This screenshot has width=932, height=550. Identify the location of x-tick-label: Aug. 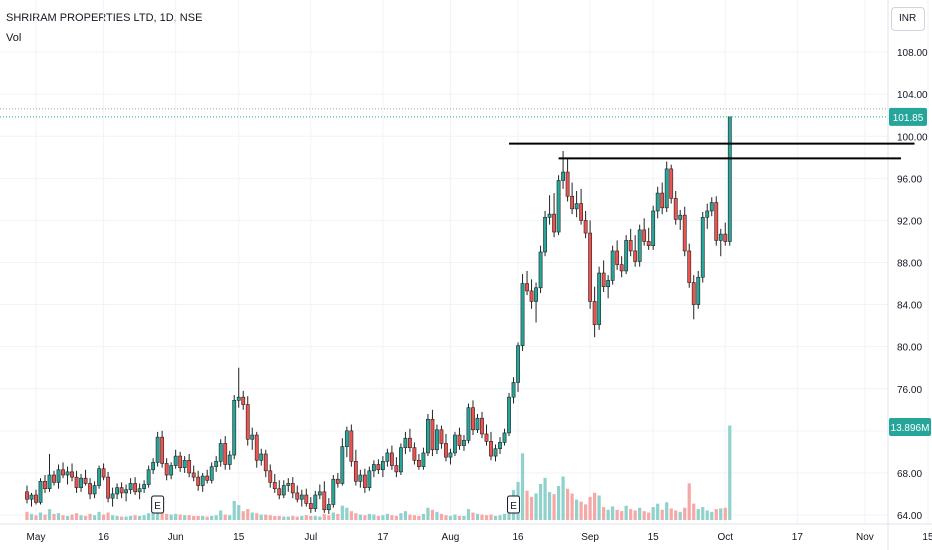
(451, 537).